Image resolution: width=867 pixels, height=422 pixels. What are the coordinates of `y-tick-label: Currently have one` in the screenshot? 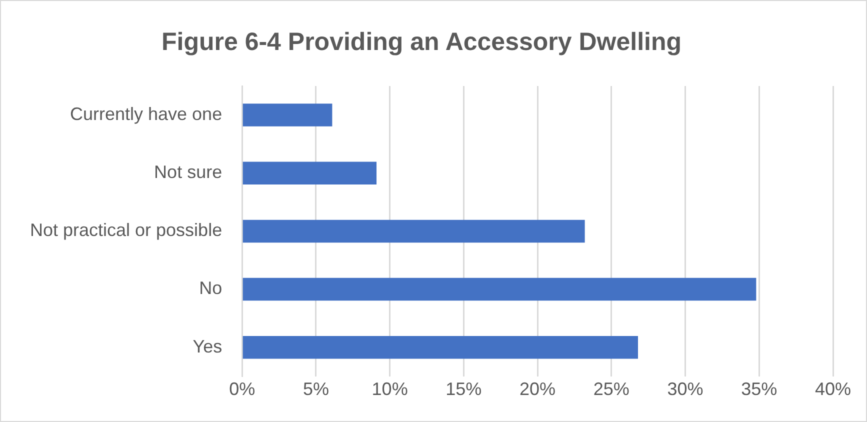 It's located at (146, 114).